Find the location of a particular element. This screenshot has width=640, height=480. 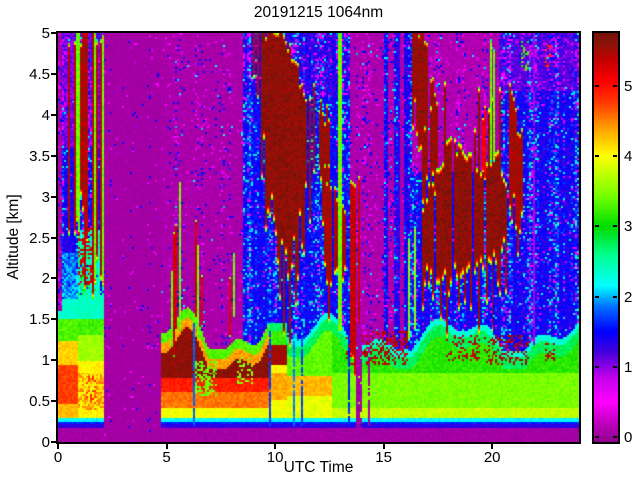

x-tick-label: 15 is located at coordinates (383, 457).